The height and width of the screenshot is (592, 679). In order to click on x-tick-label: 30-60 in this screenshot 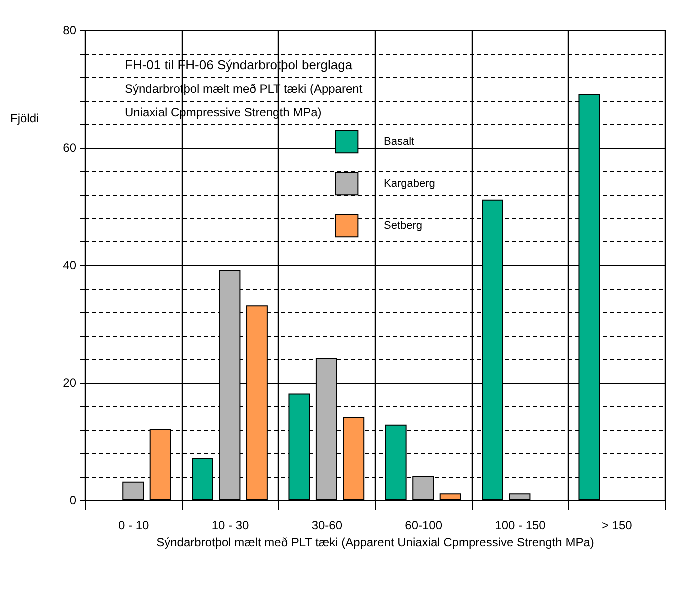, I will do `click(327, 525)`.